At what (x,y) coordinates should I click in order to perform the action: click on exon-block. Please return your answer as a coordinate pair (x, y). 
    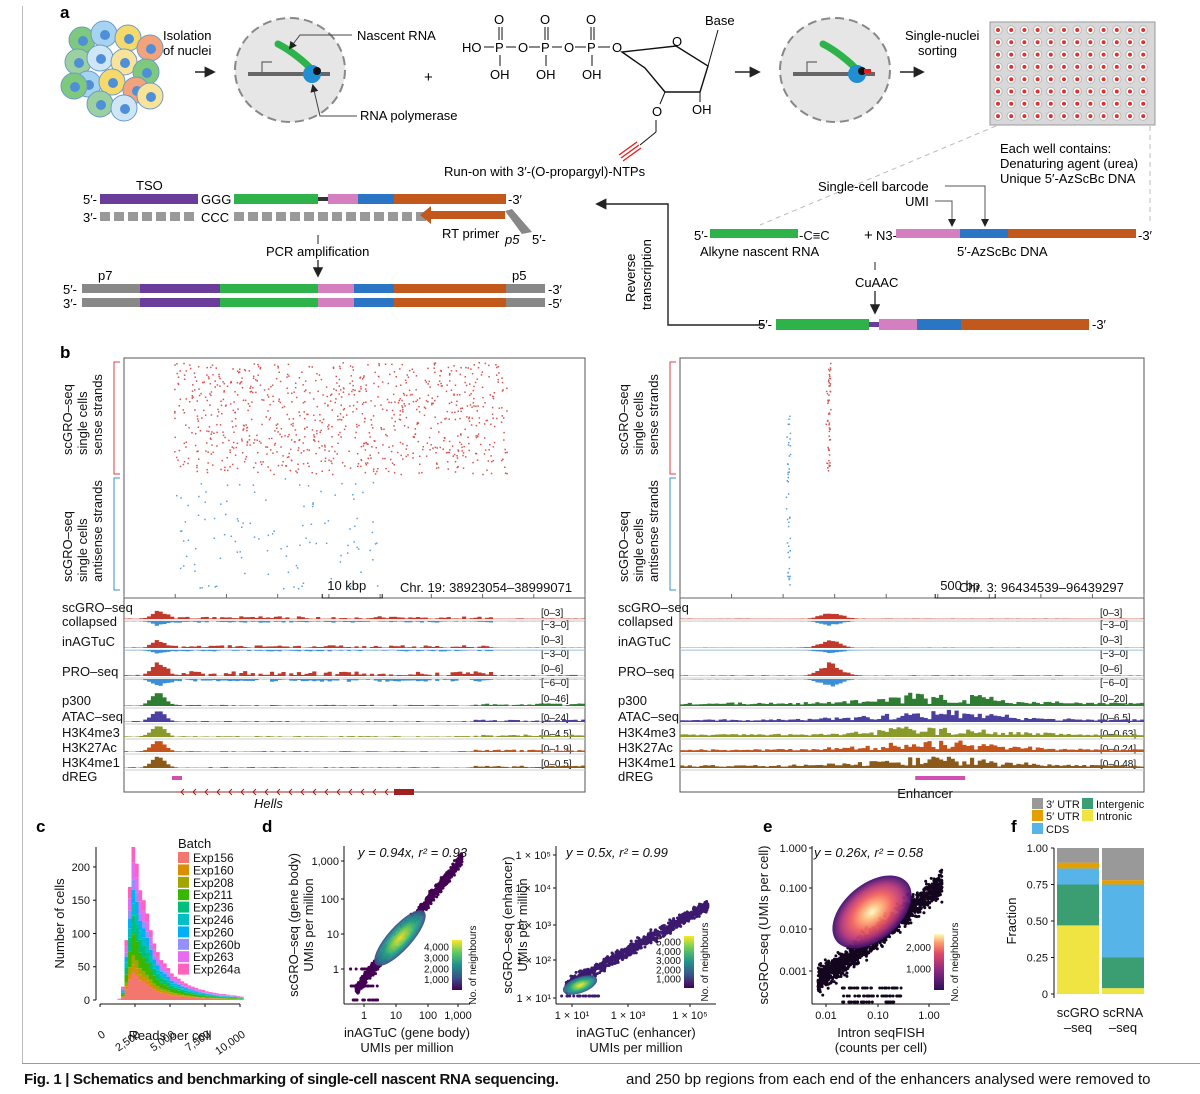
    Looking at the image, I should click on (404, 792).